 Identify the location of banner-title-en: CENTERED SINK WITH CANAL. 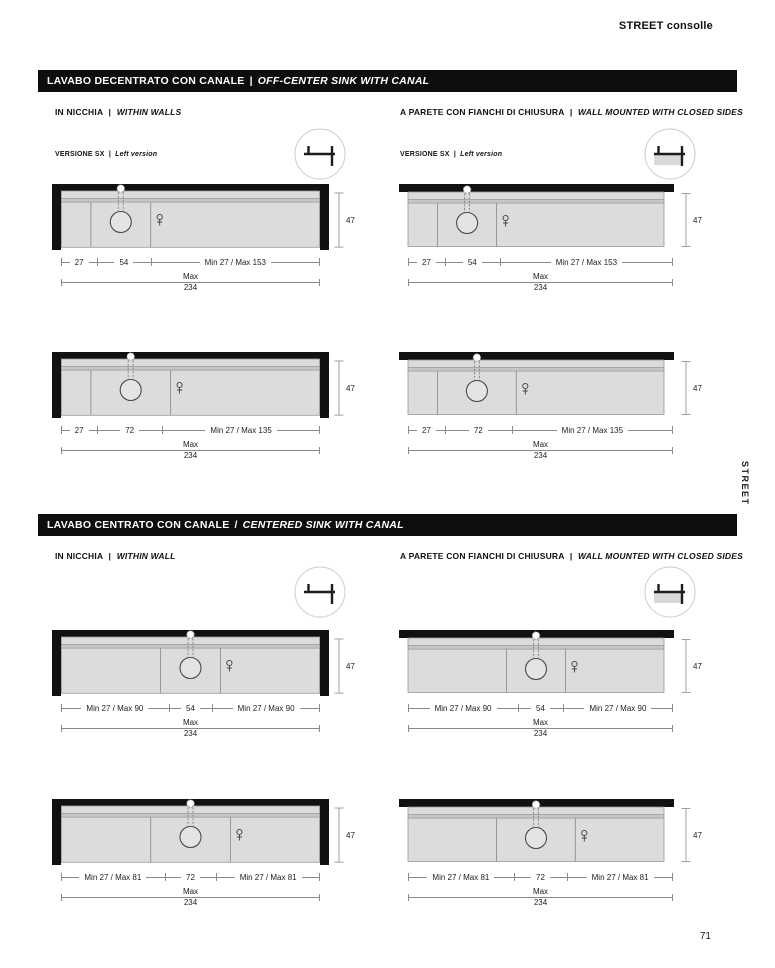
(323, 525).